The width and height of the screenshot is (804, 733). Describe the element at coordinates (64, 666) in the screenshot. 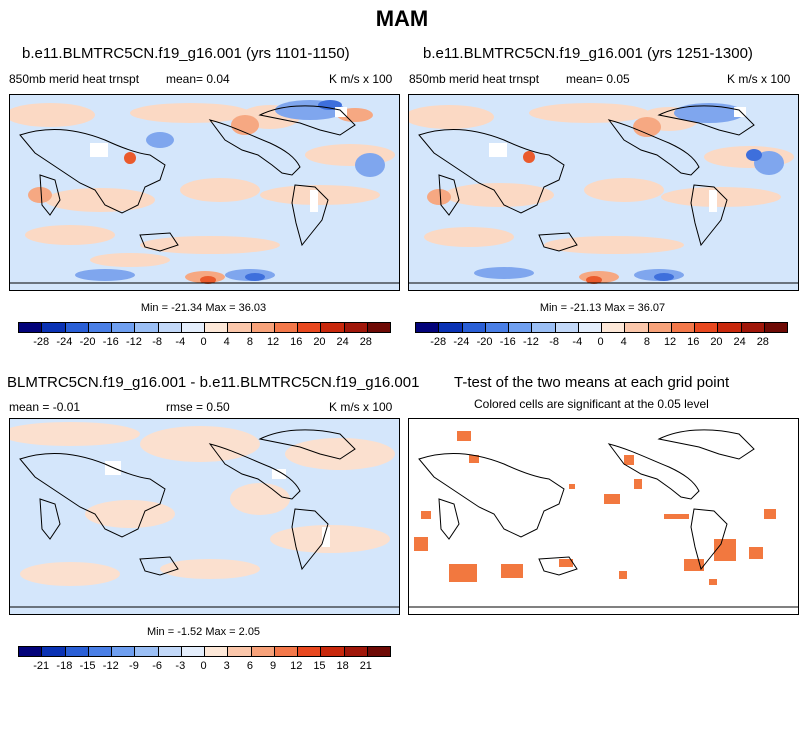

I see `colorbar-tick-label: -18` at that location.